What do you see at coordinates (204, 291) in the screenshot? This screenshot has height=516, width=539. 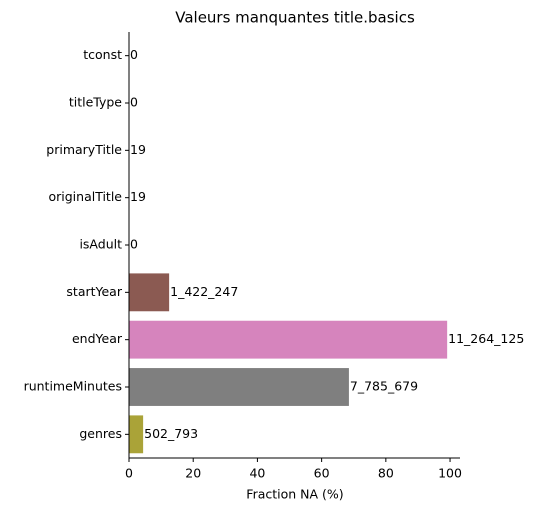 I see `data-label: 1_422_247` at bounding box center [204, 291].